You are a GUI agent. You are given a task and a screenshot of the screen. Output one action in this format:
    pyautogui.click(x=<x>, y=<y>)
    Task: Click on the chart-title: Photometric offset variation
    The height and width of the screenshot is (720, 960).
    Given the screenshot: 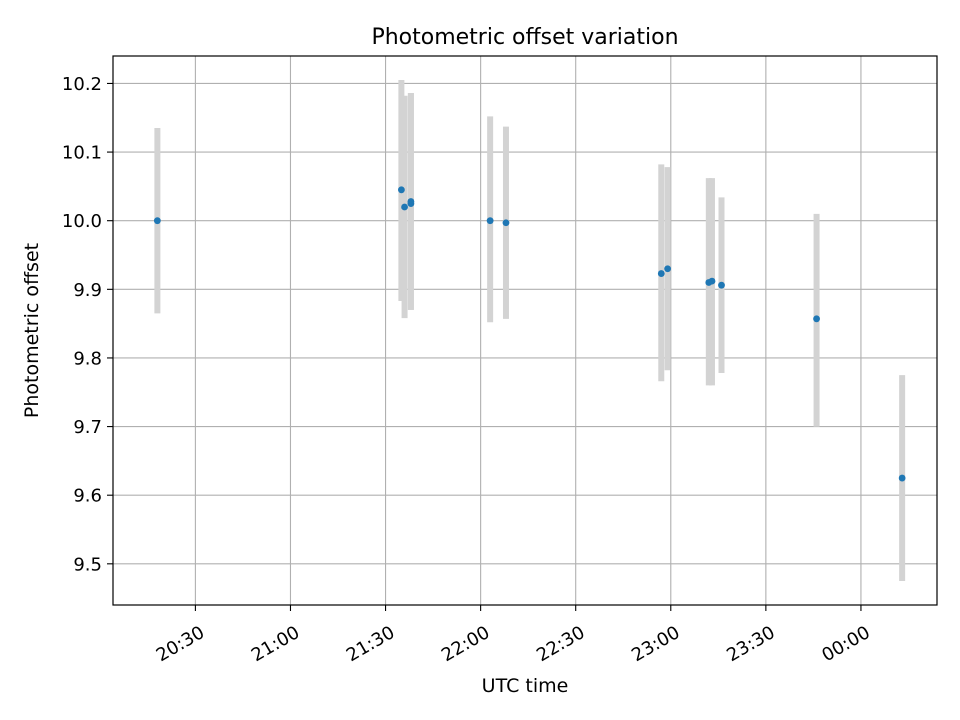 What is the action you would take?
    pyautogui.click(x=524, y=37)
    